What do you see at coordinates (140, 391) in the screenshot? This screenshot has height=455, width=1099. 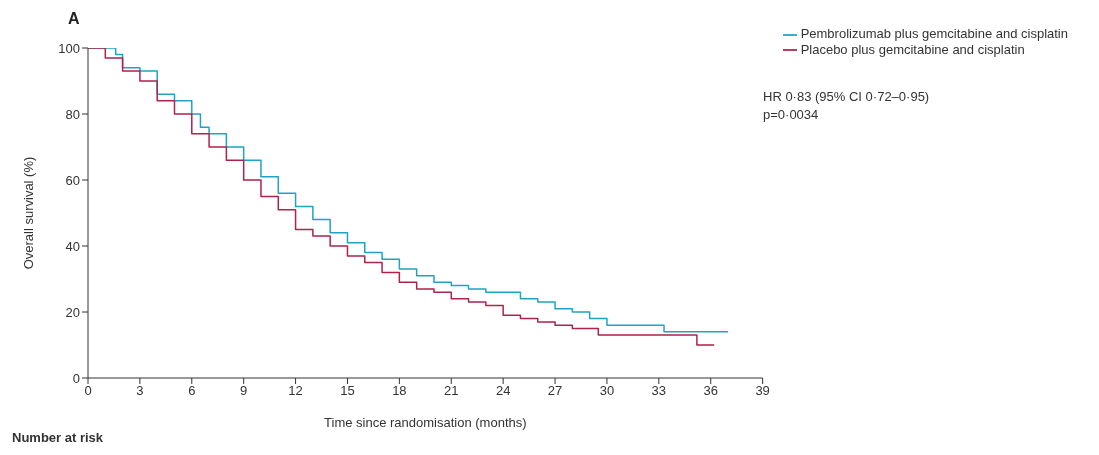 I see `x-tick-label: 3` at bounding box center [140, 391].